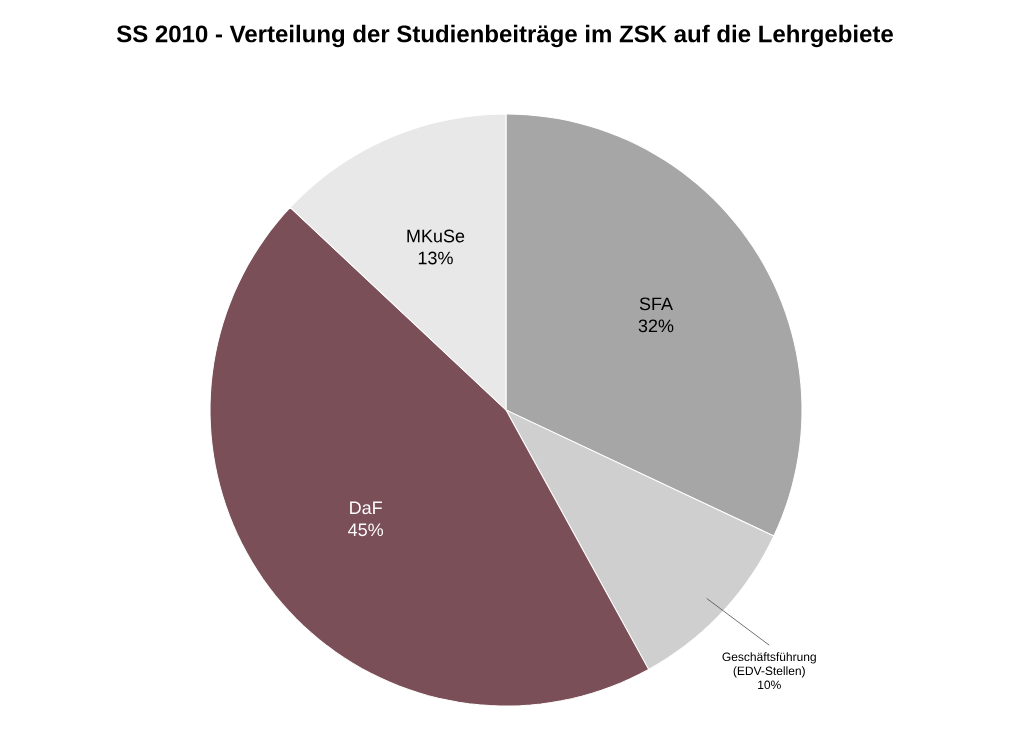 The image size is (1010, 756). I want to click on data-label: 13%, so click(435, 258).